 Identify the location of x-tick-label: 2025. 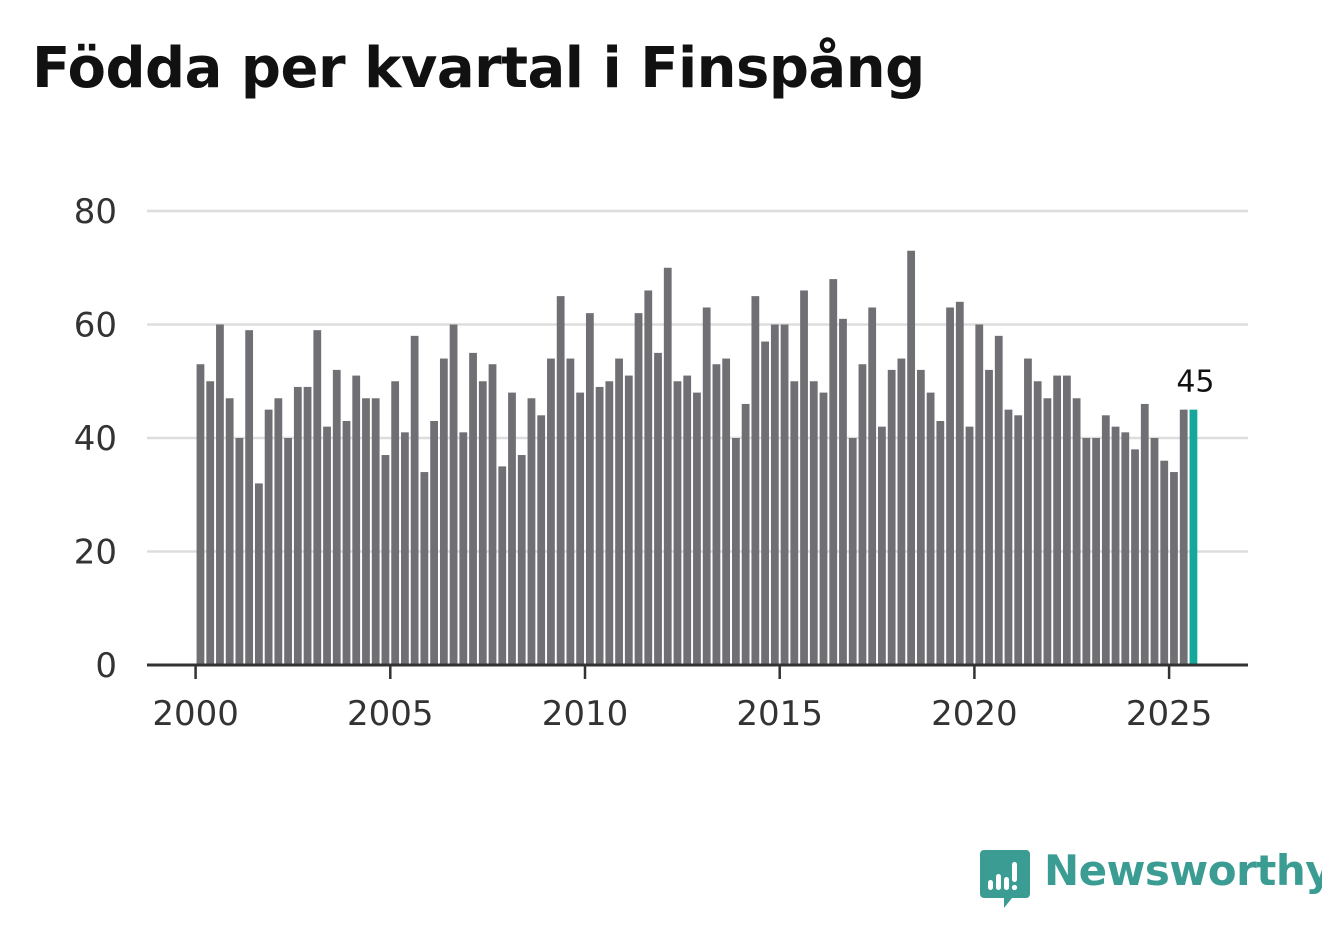
(1169, 714).